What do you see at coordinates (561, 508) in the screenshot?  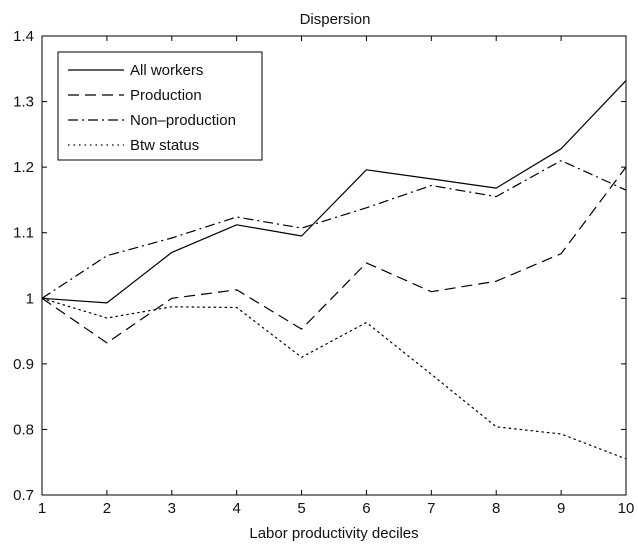 I see `x-tick-label: 9` at bounding box center [561, 508].